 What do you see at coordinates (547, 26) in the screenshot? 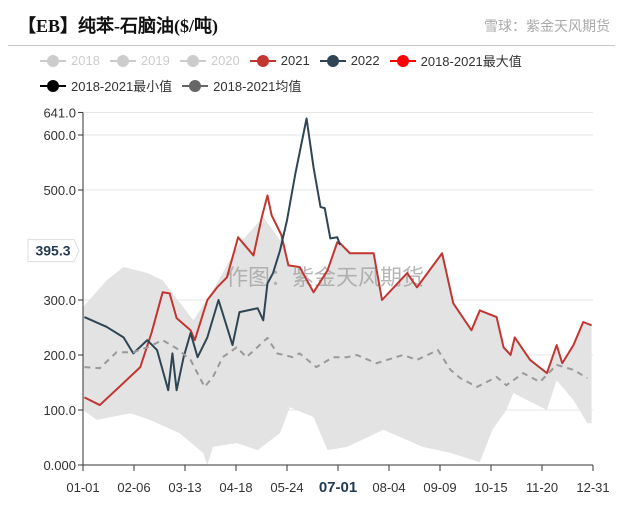
I see `corner-watermark: 雪球：紫金天风期货` at bounding box center [547, 26].